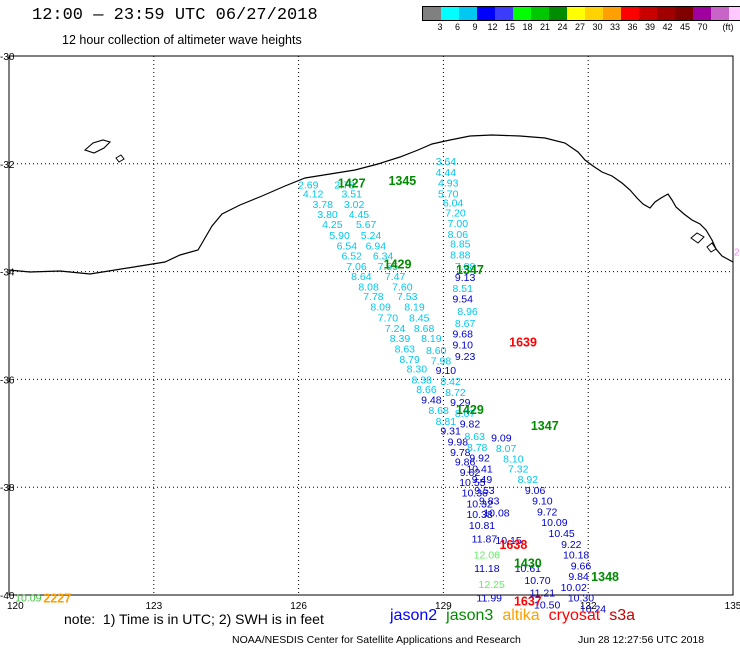 The image size is (740, 650). Describe the element at coordinates (366, 225) in the screenshot. I see `wave-height-value: 5.67` at that location.